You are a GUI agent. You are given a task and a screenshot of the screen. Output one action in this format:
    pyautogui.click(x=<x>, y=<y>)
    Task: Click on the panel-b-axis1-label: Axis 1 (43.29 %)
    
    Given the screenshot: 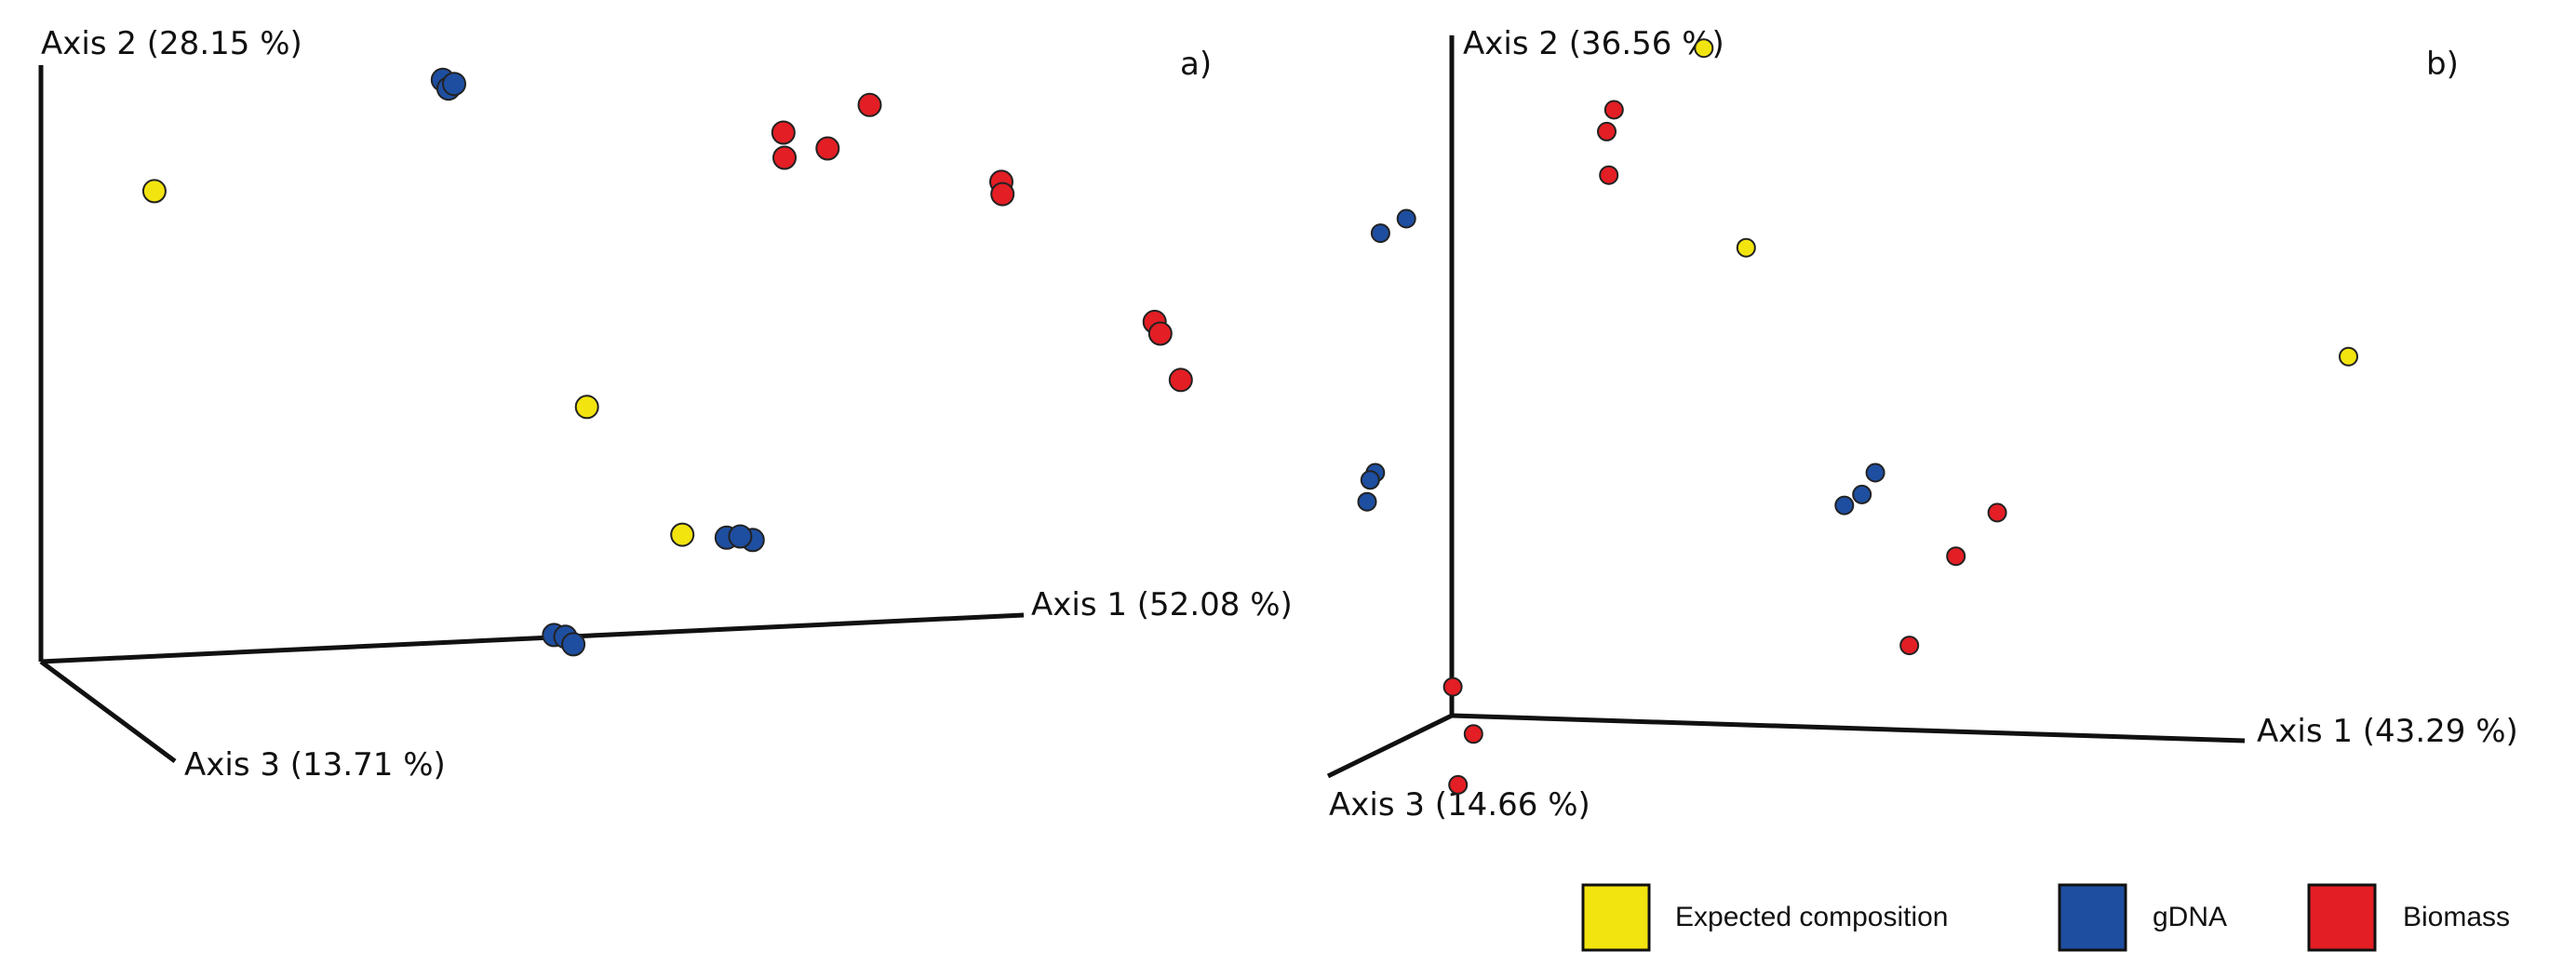 What is the action you would take?
    pyautogui.click(x=2387, y=731)
    